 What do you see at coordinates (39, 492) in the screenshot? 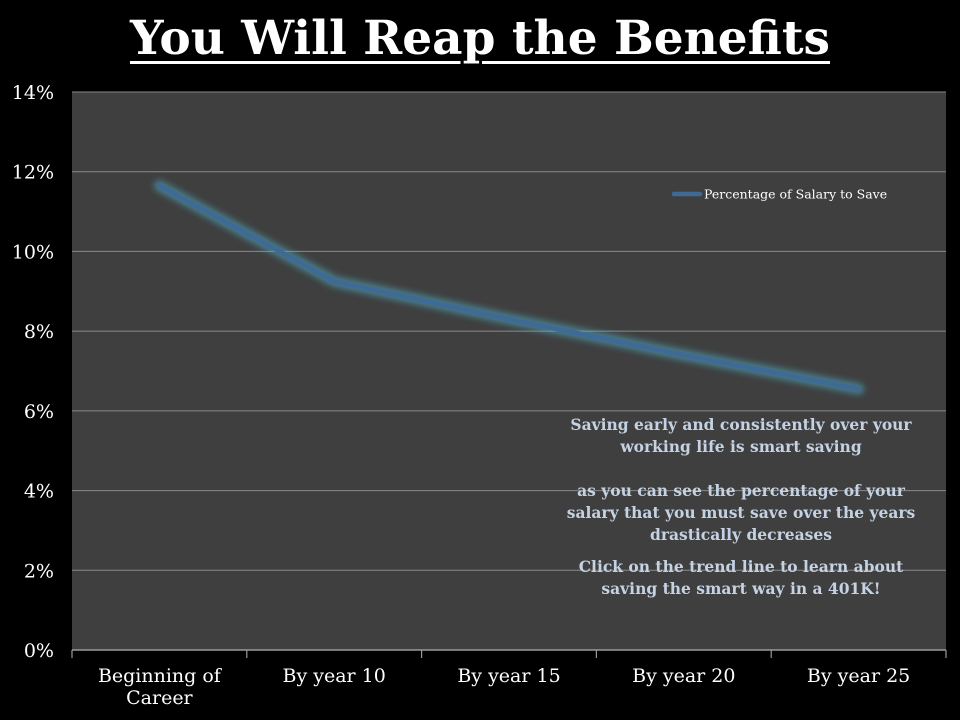
I see `y-tick-label: 4%` at bounding box center [39, 492].